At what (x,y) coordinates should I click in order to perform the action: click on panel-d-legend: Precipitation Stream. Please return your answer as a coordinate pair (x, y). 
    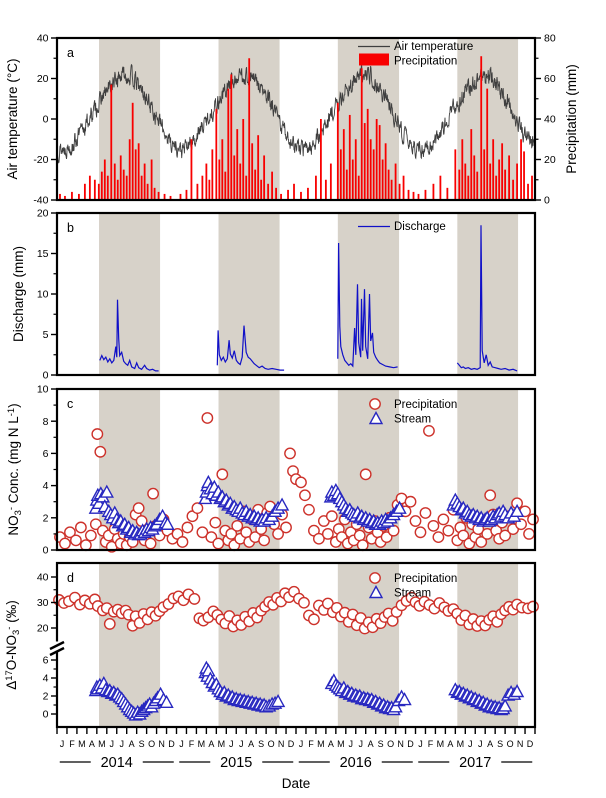
    Looking at the image, I should click on (412, 586).